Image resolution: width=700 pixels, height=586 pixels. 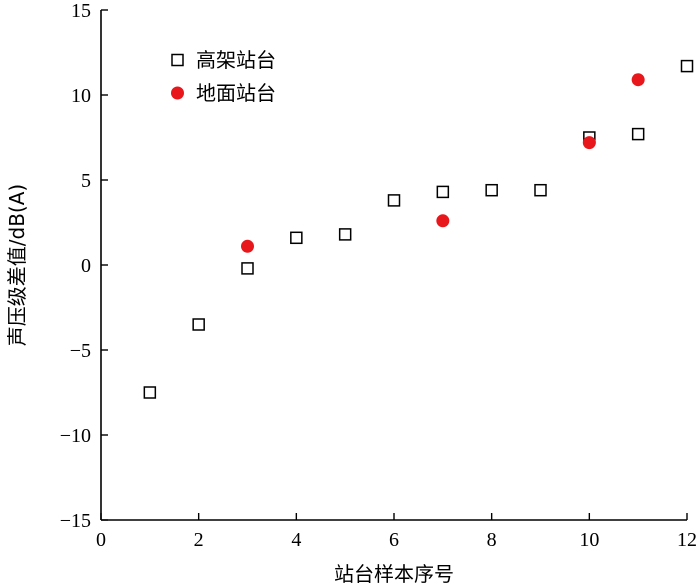 What do you see at coordinates (86, 181) in the screenshot?
I see `y-tick-label: 5` at bounding box center [86, 181].